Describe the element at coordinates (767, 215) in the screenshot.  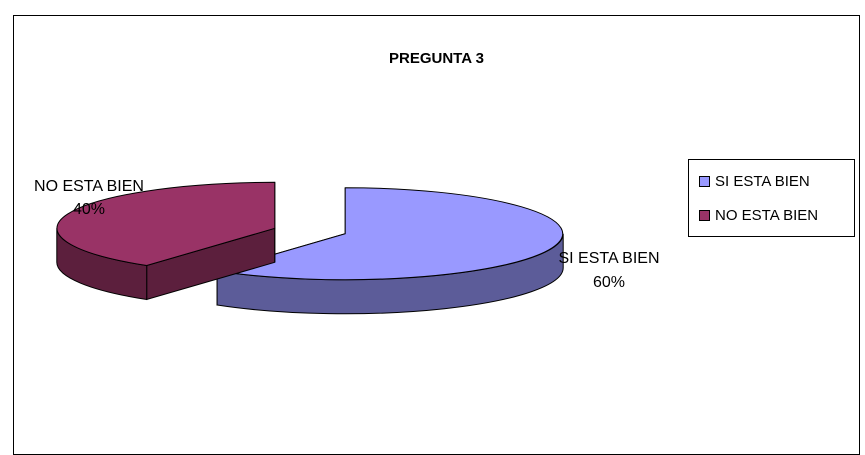
I see `legend-label-no: NO ESTA BIEN` at that location.